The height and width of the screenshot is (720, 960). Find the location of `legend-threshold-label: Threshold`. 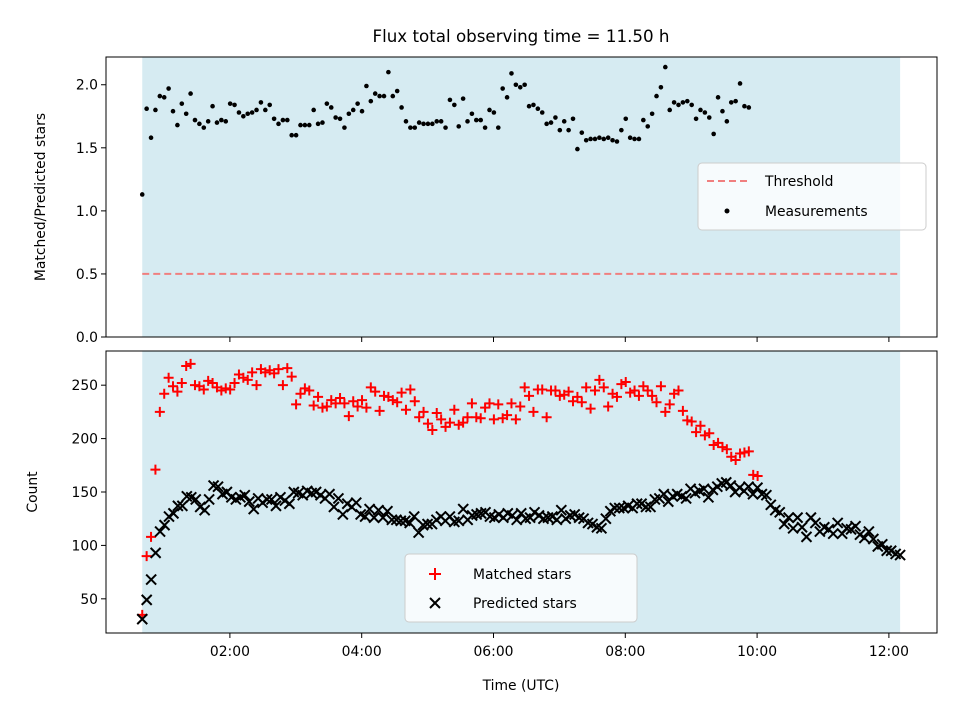

legend-threshold-label: Threshold is located at coordinates (798, 182).